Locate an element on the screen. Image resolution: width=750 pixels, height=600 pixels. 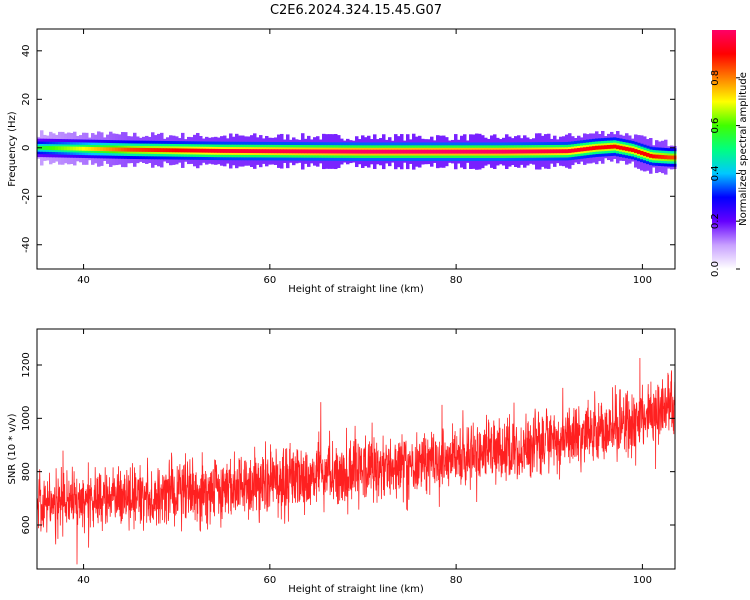
spectrogram-x-tick-label: 60 is located at coordinates (269, 280).